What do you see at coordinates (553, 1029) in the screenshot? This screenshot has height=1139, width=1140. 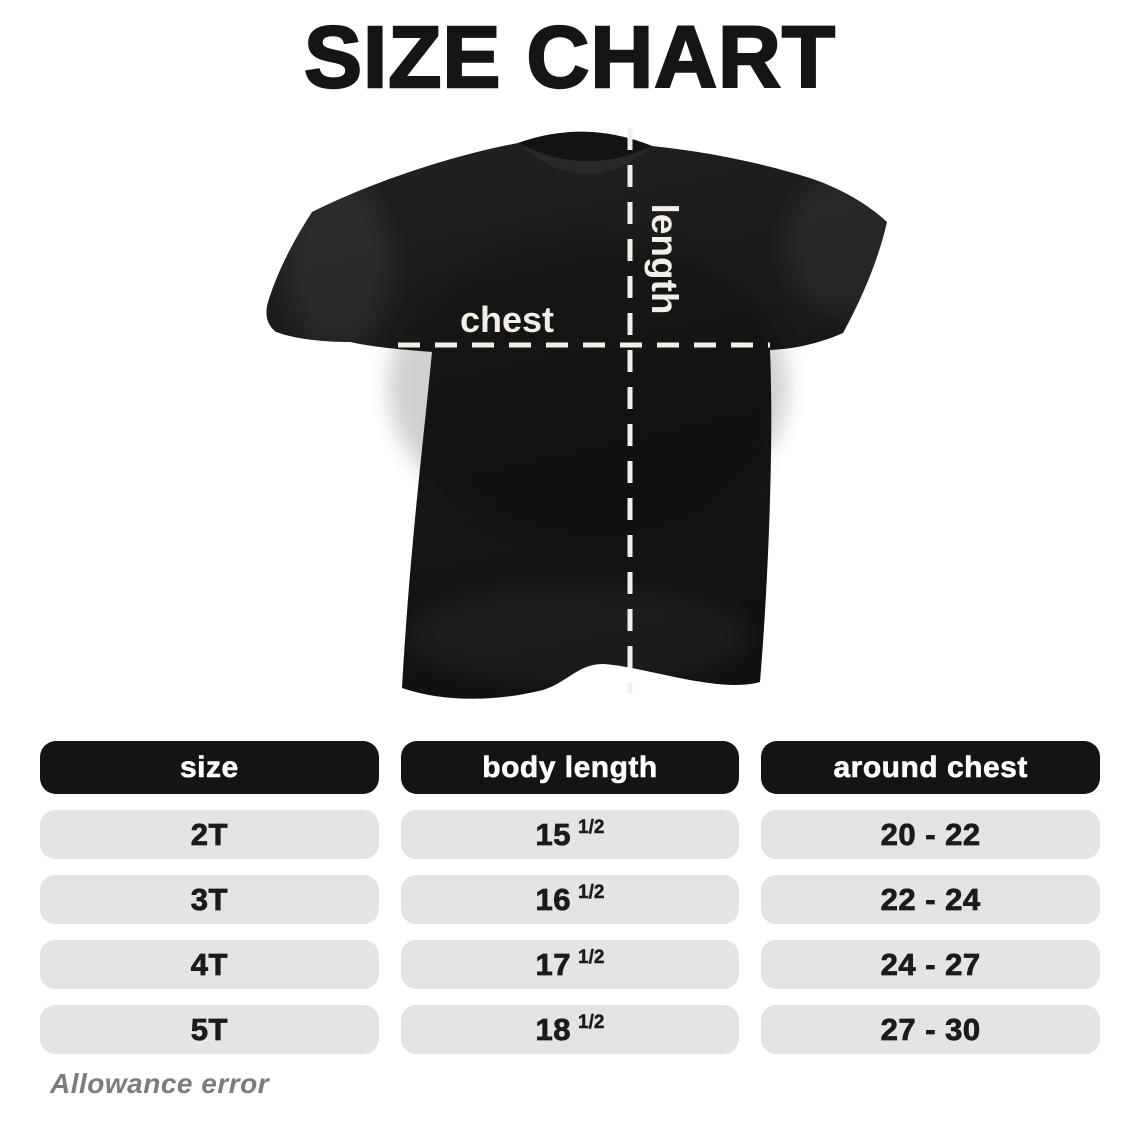 I see `body-length-whole: 18` at bounding box center [553, 1029].